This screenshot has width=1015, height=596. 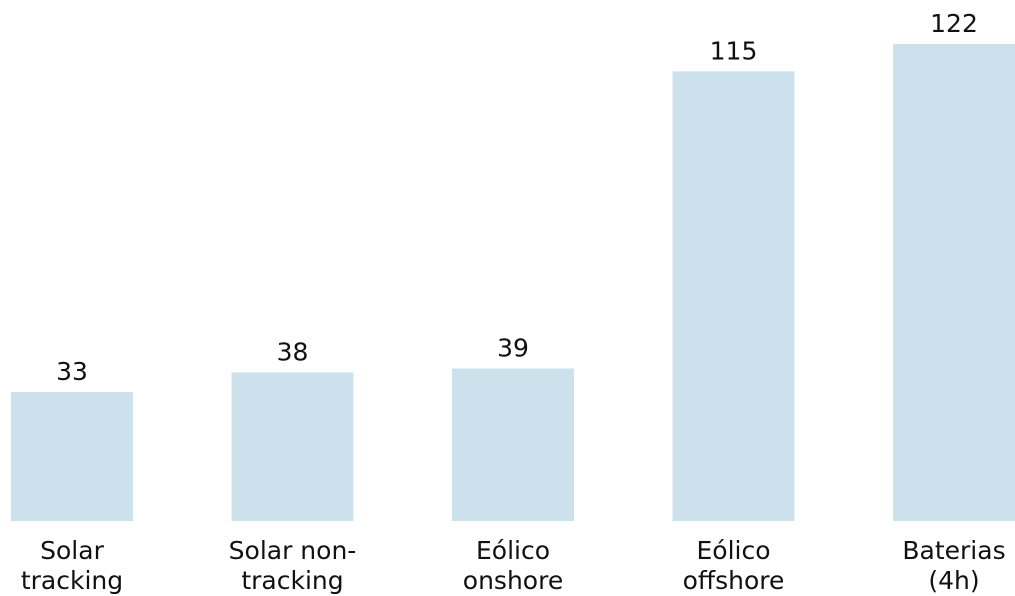 What do you see at coordinates (954, 23) in the screenshot?
I see `value-label: 122` at bounding box center [954, 23].